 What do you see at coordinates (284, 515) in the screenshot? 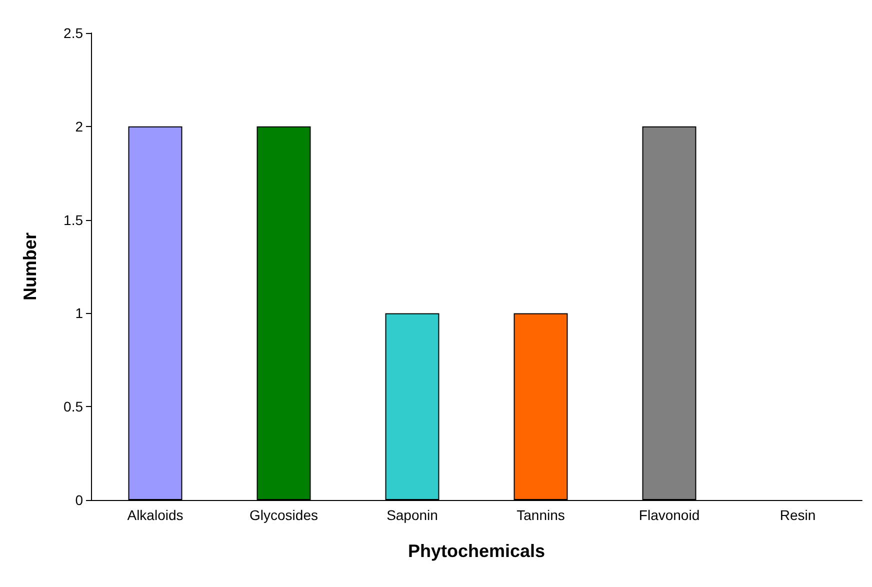
I see `x-tick-label: Glycosides` at bounding box center [284, 515].